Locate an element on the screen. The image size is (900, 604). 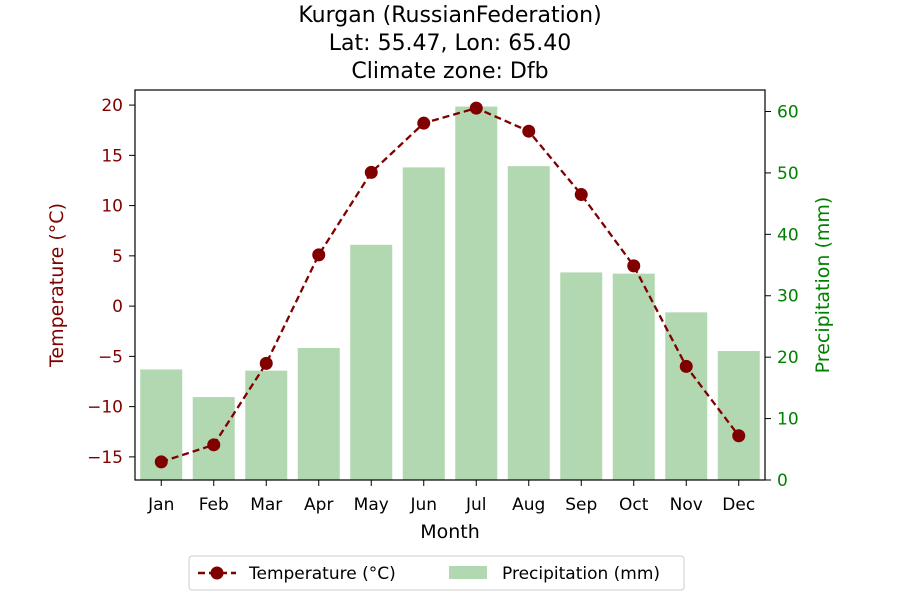
month-axis: Jan Feb Mar Apr May Jun Jul Aug Sep Oct Nov Dec is located at coordinates (451, 497).